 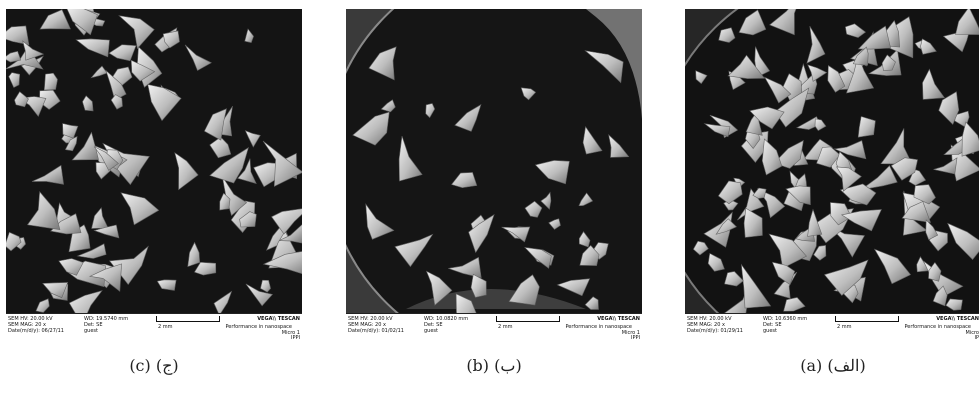 What do you see at coordinates (630, 333) in the screenshot?
I see `micro-label: Micro 1` at bounding box center [630, 333].